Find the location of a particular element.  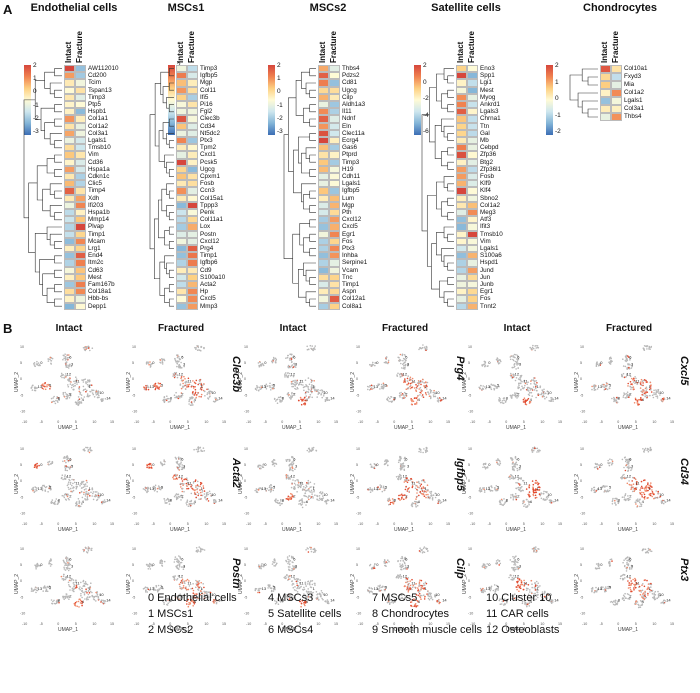

dendrogram is located at coordinates (583, 93).